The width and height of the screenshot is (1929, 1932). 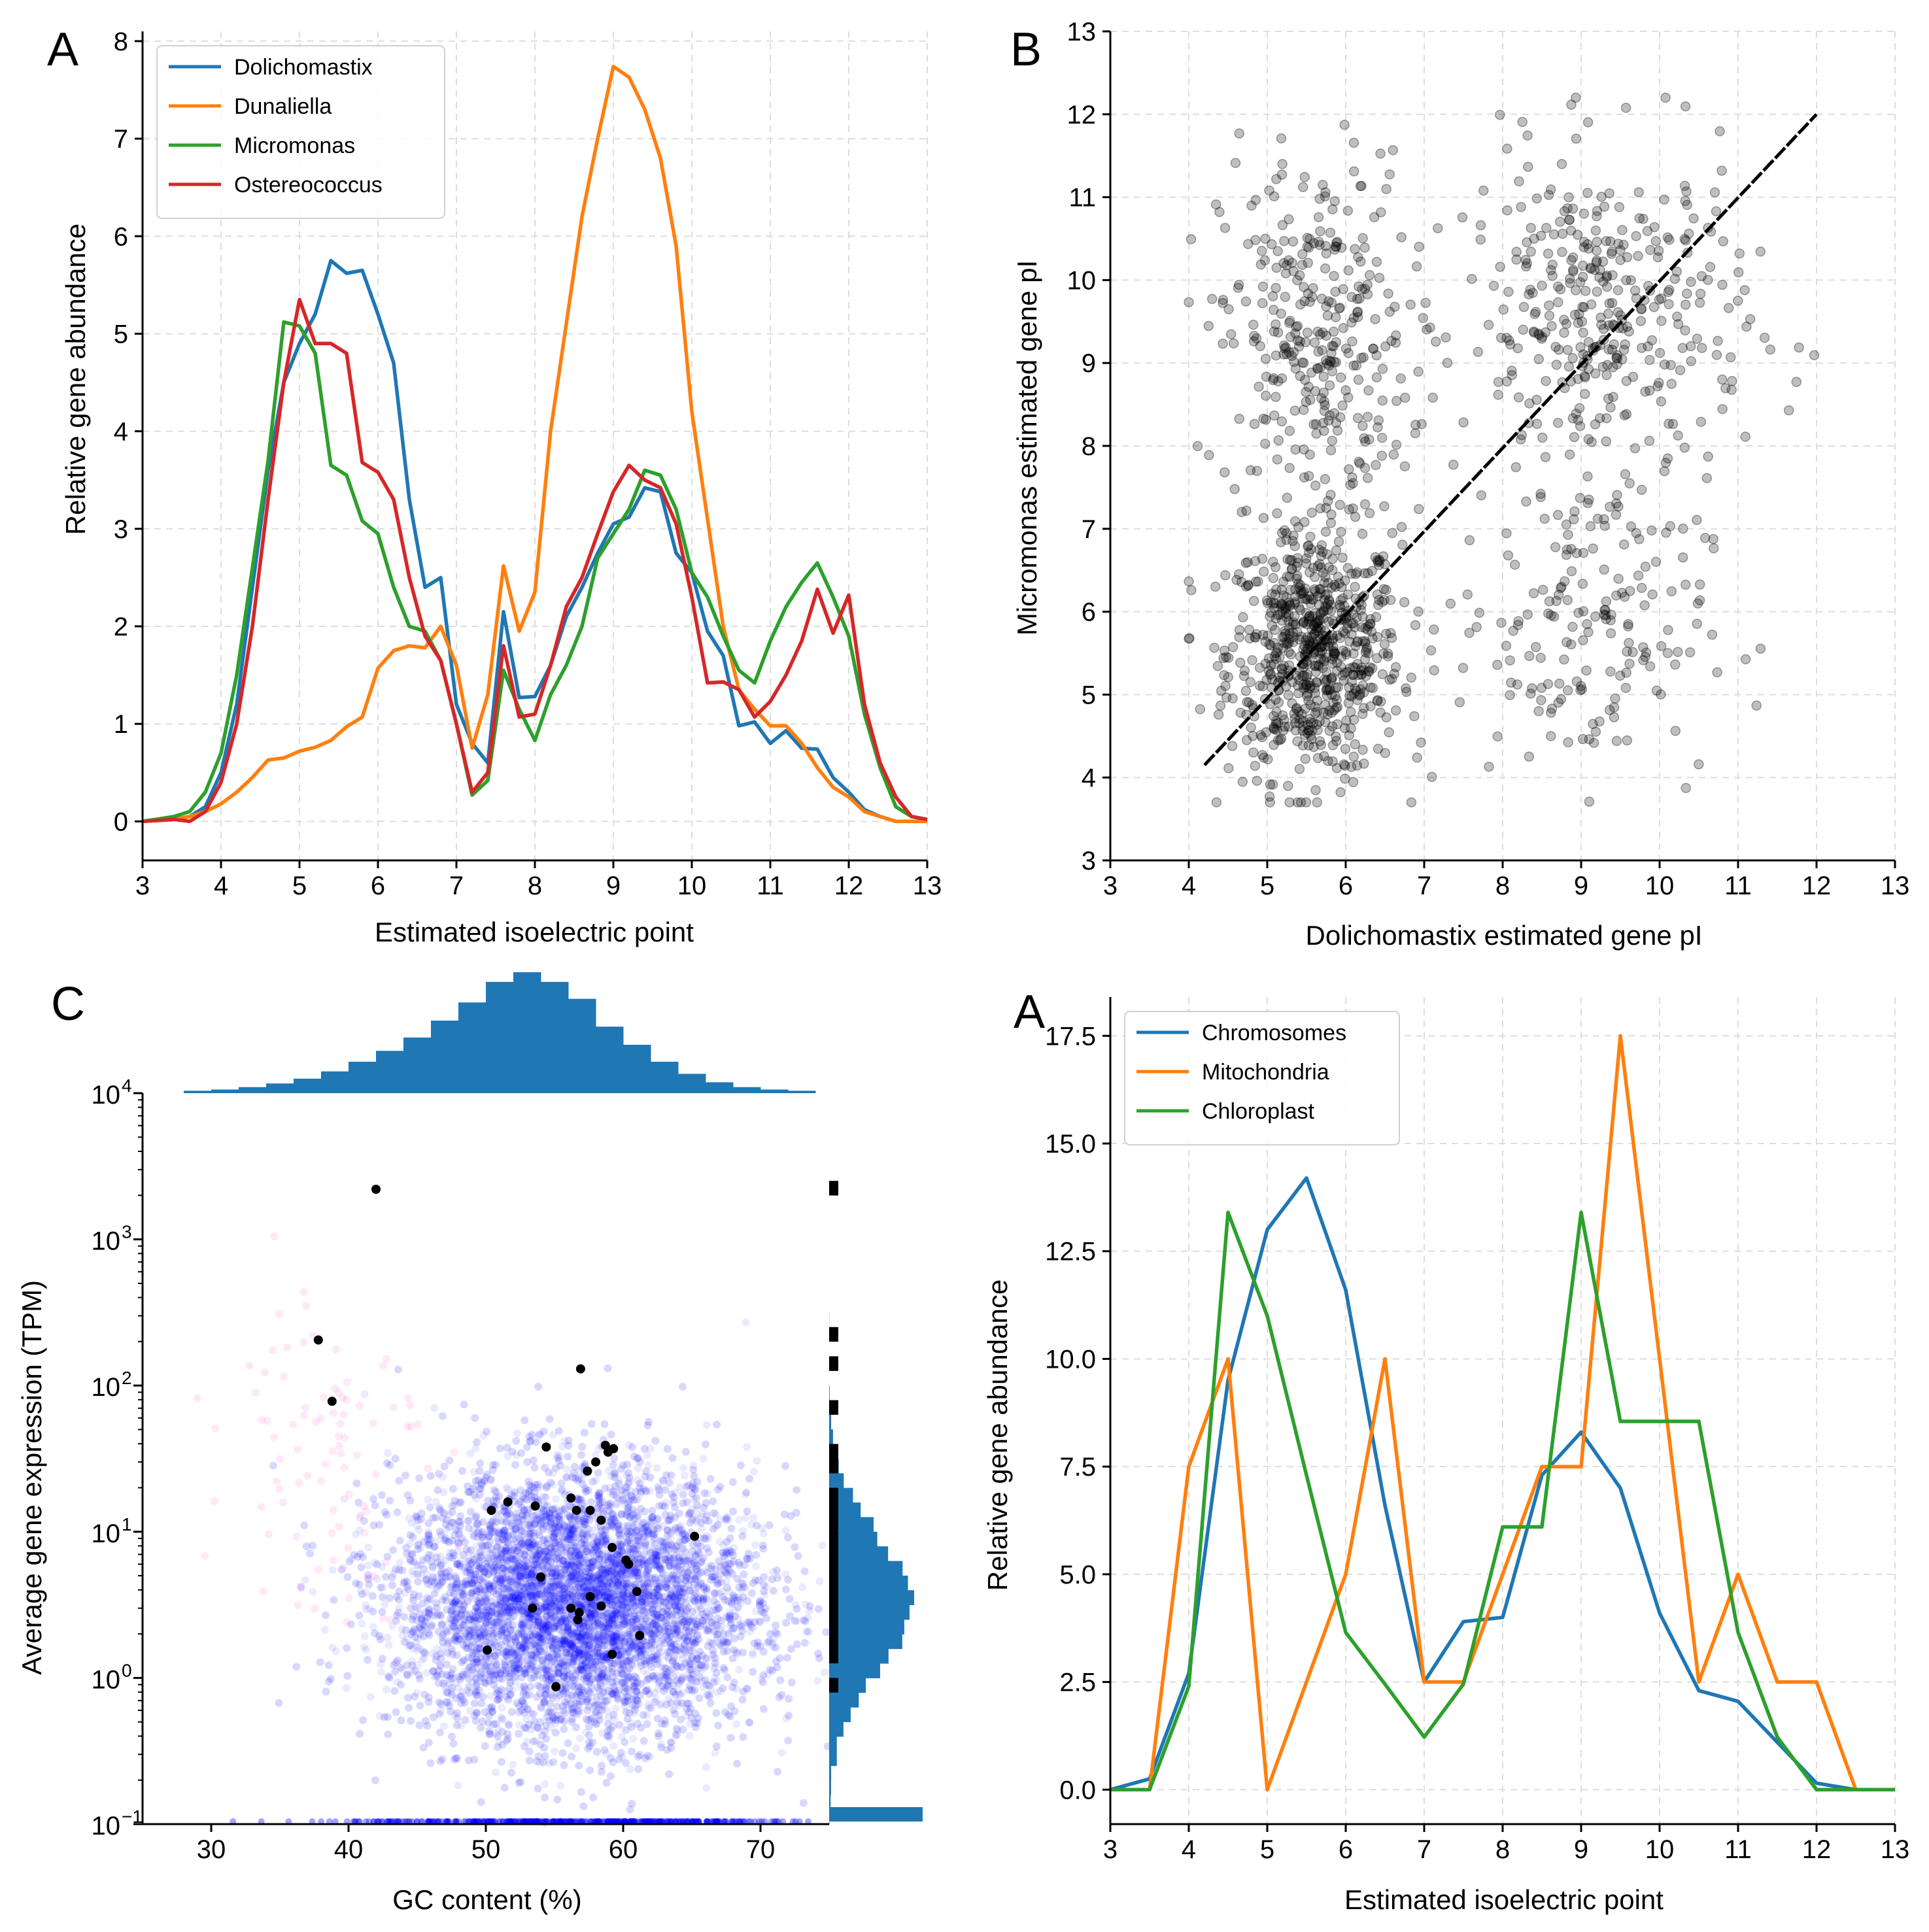 What do you see at coordinates (1089, 695) in the screenshot?
I see `y-tick-label: 5` at bounding box center [1089, 695].